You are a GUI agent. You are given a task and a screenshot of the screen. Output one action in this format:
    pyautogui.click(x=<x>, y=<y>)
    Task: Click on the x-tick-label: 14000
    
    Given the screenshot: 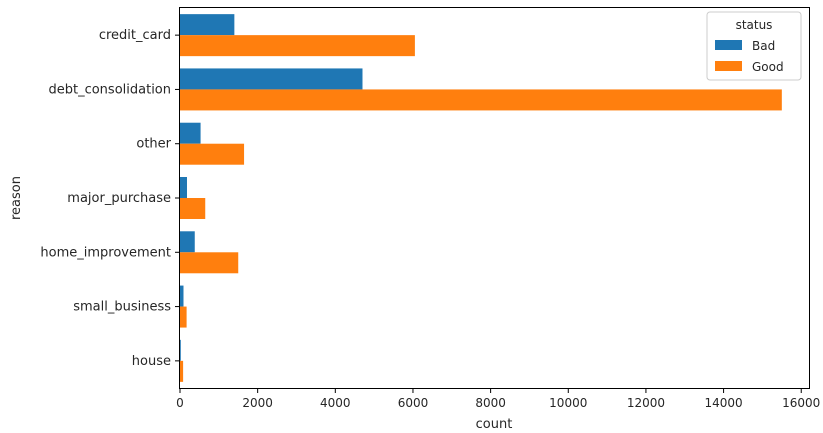 What is the action you would take?
    pyautogui.click(x=723, y=403)
    